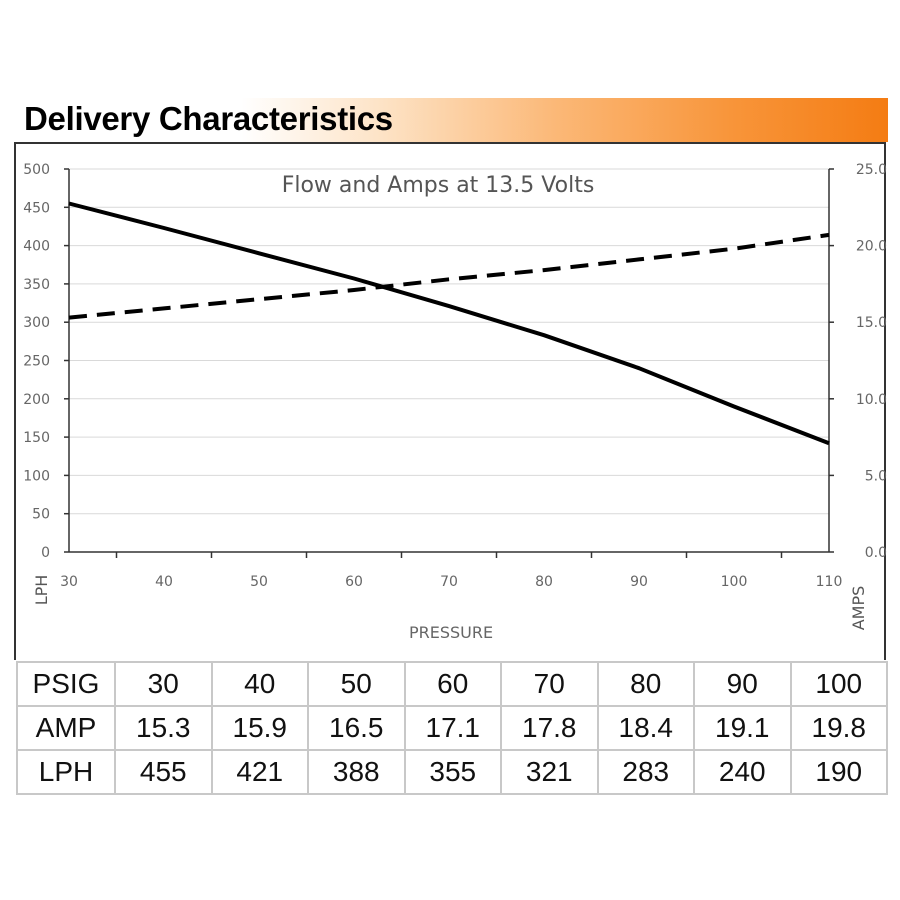 This screenshot has height=900, width=900. Describe the element at coordinates (549, 684) in the screenshot. I see `table-cell: 70` at that location.